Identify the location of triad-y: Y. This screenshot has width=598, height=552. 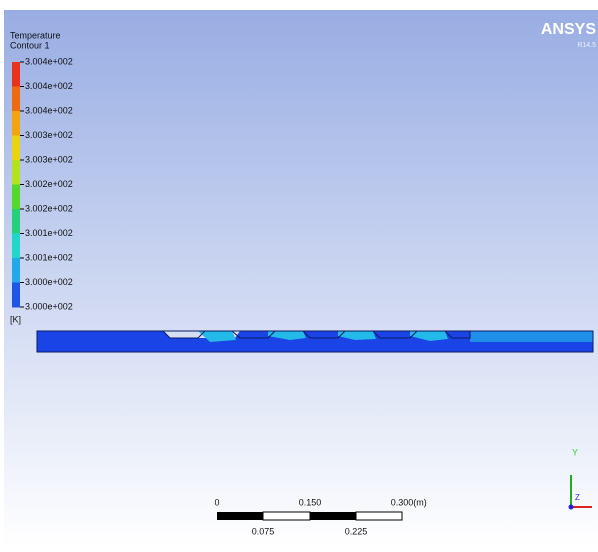
(575, 452).